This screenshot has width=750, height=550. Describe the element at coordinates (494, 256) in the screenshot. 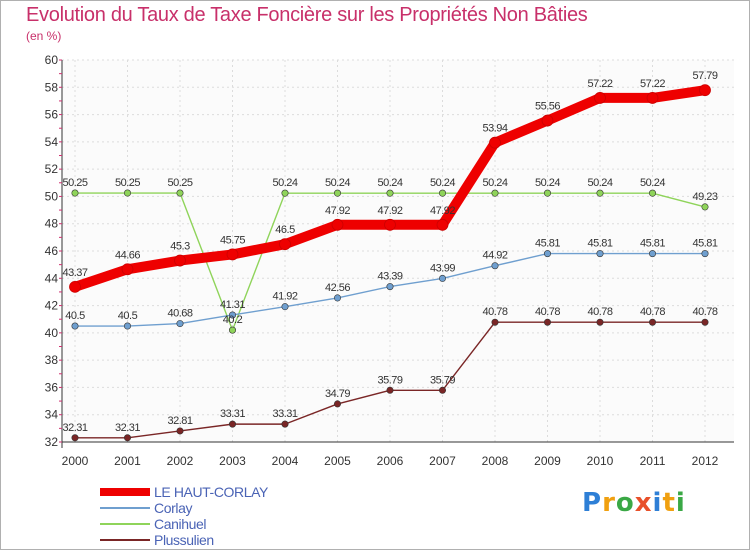

I see `data-label: 44.92` at that location.